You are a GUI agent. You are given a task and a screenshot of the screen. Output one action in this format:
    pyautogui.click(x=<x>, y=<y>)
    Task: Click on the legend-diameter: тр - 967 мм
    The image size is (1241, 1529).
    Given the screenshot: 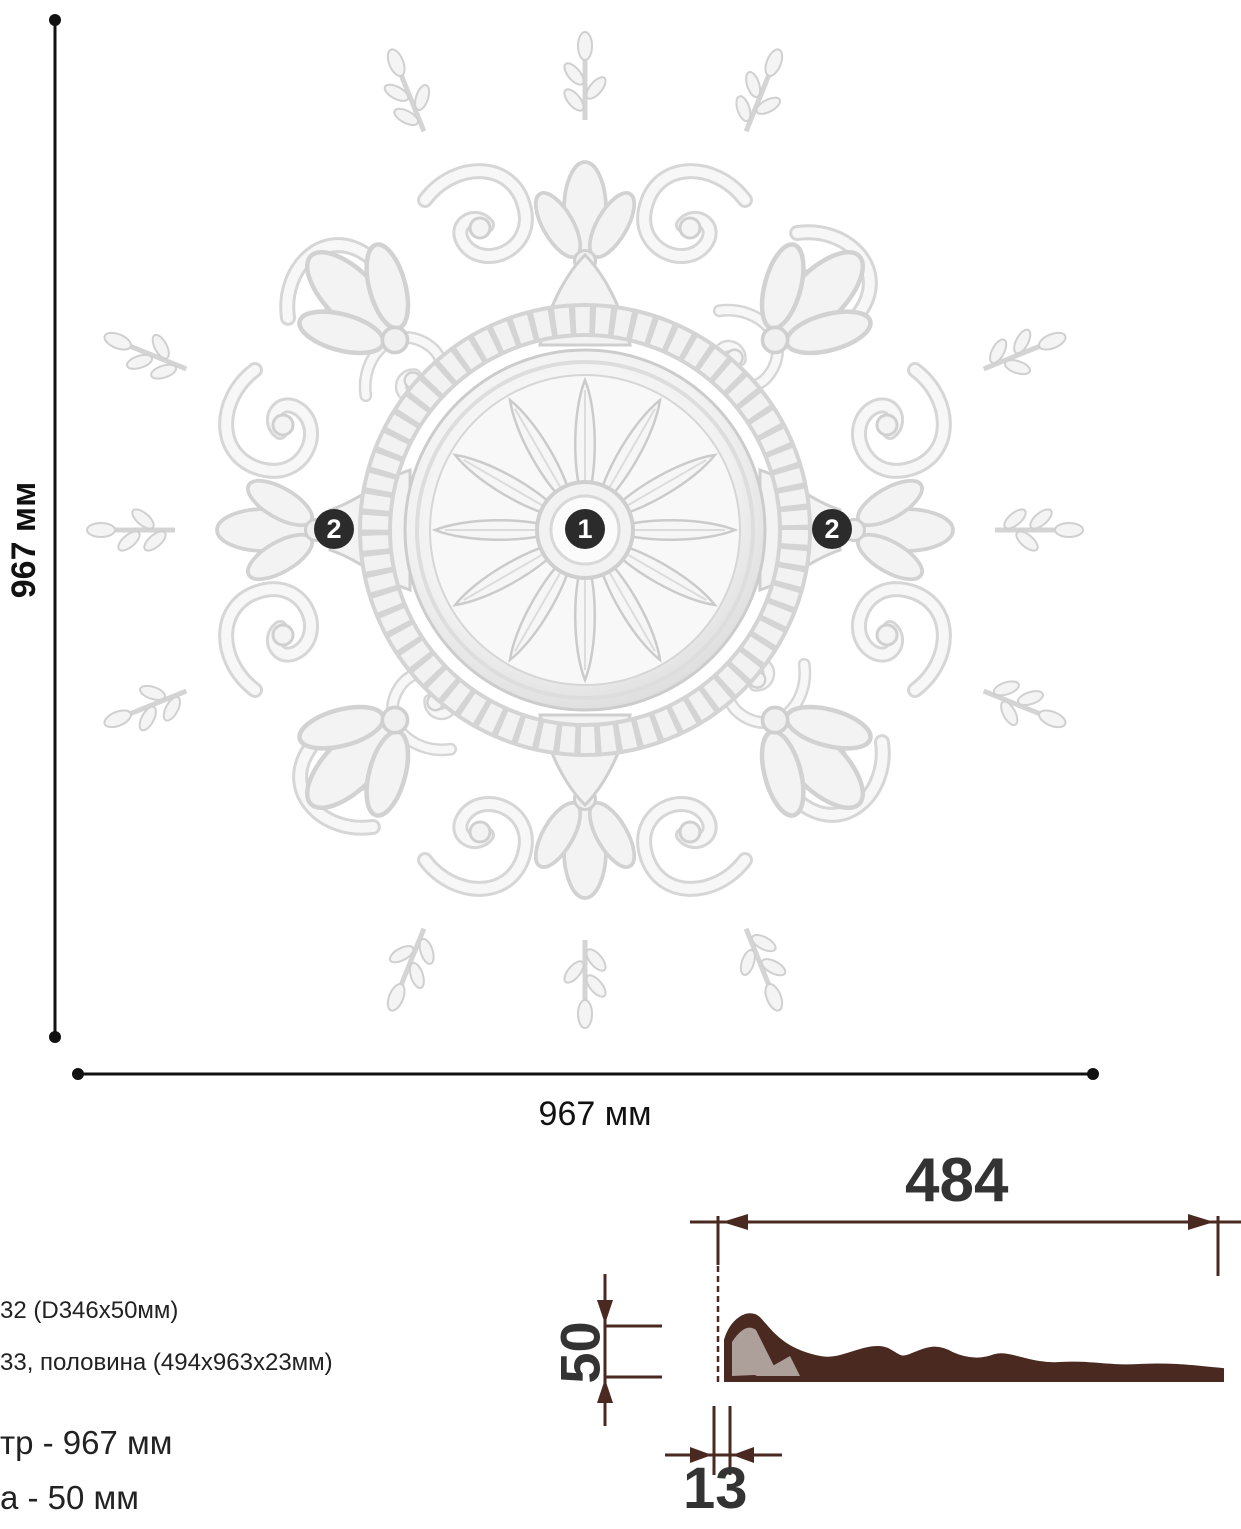 What is the action you would take?
    pyautogui.click(x=86, y=1442)
    